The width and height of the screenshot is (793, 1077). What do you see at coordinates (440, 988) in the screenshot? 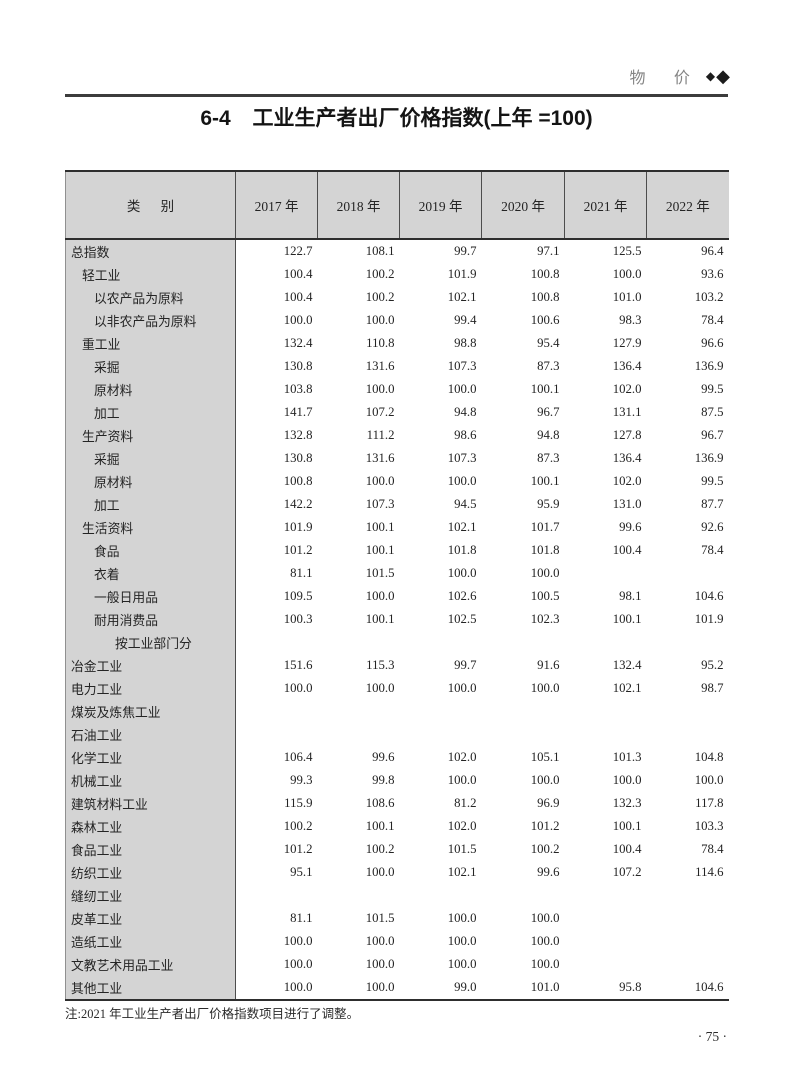
I see `value-cell: 99.0` at bounding box center [440, 988].